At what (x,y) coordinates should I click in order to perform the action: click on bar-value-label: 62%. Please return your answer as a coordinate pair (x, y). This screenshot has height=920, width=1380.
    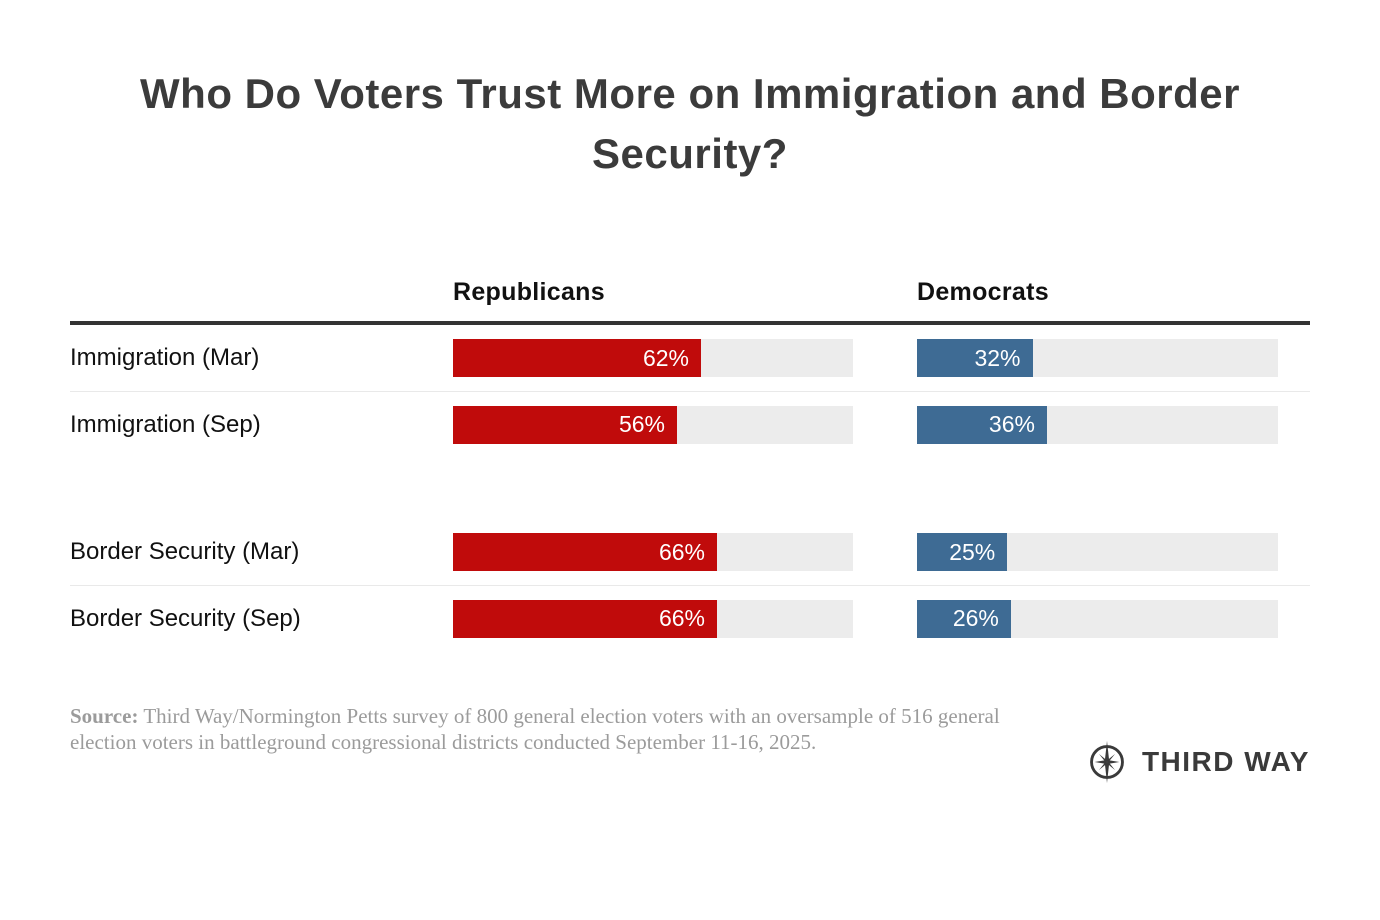
    Looking at the image, I should click on (665, 357).